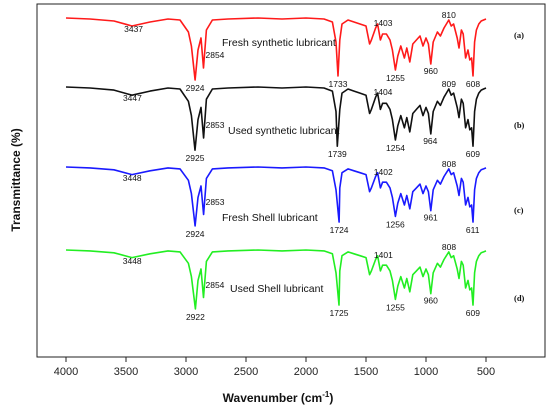 The height and width of the screenshot is (410, 550). I want to click on y-axis-title: Transmittance (%), so click(16, 179).